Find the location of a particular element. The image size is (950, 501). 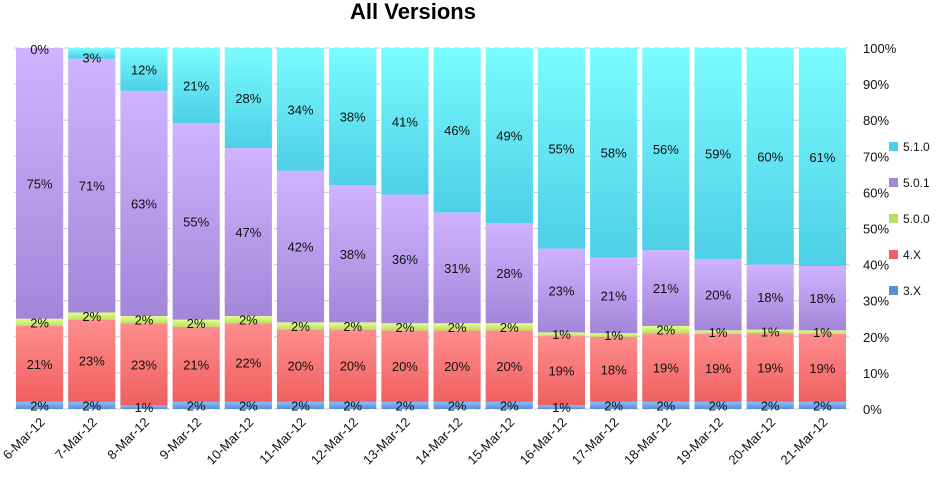

x-tick-label: 20-Mar-12 is located at coordinates (751, 441).